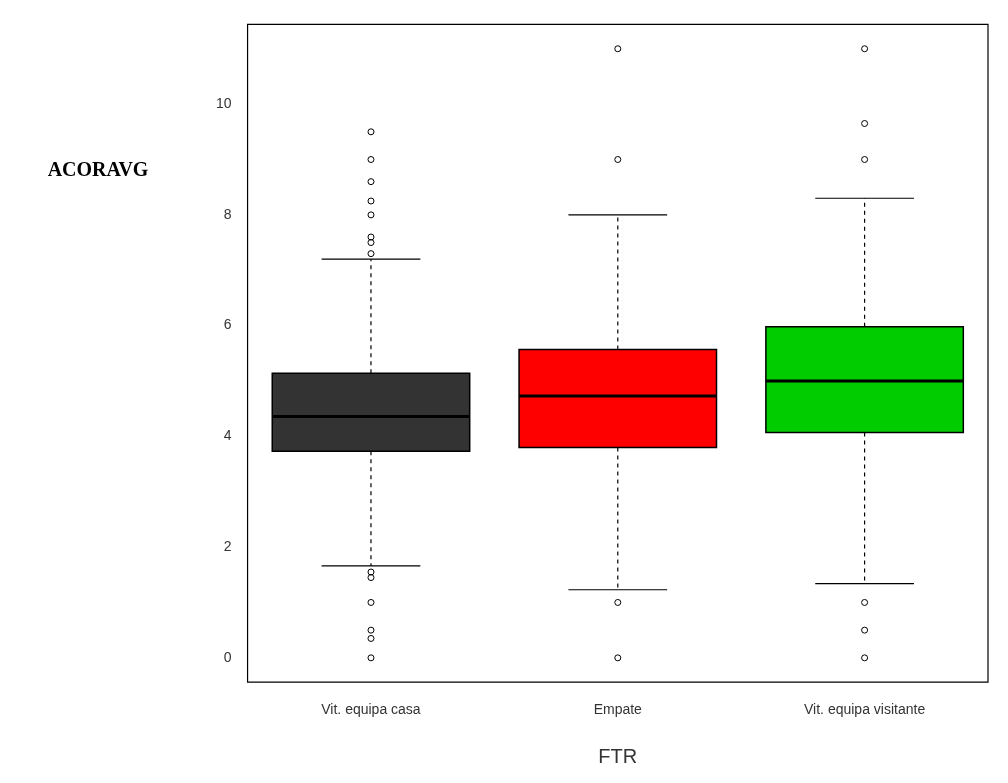 This screenshot has width=1008, height=783. I want to click on y-tick-label: 6, so click(227, 324).